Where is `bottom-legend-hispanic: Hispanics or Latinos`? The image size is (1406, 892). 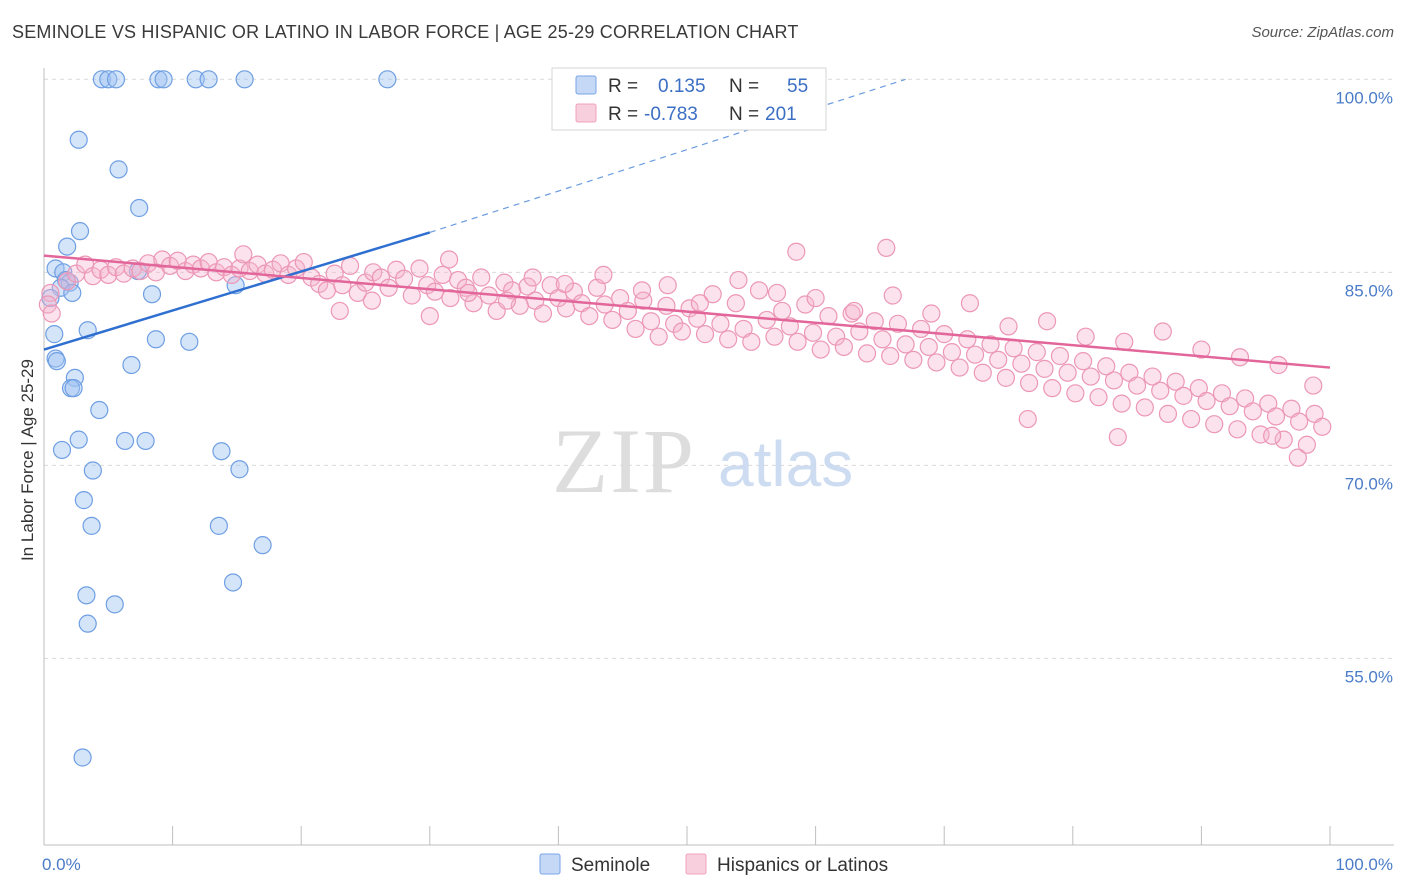
bottom-legend-hispanic: Hispanics or Latinos is located at coordinates (802, 865).